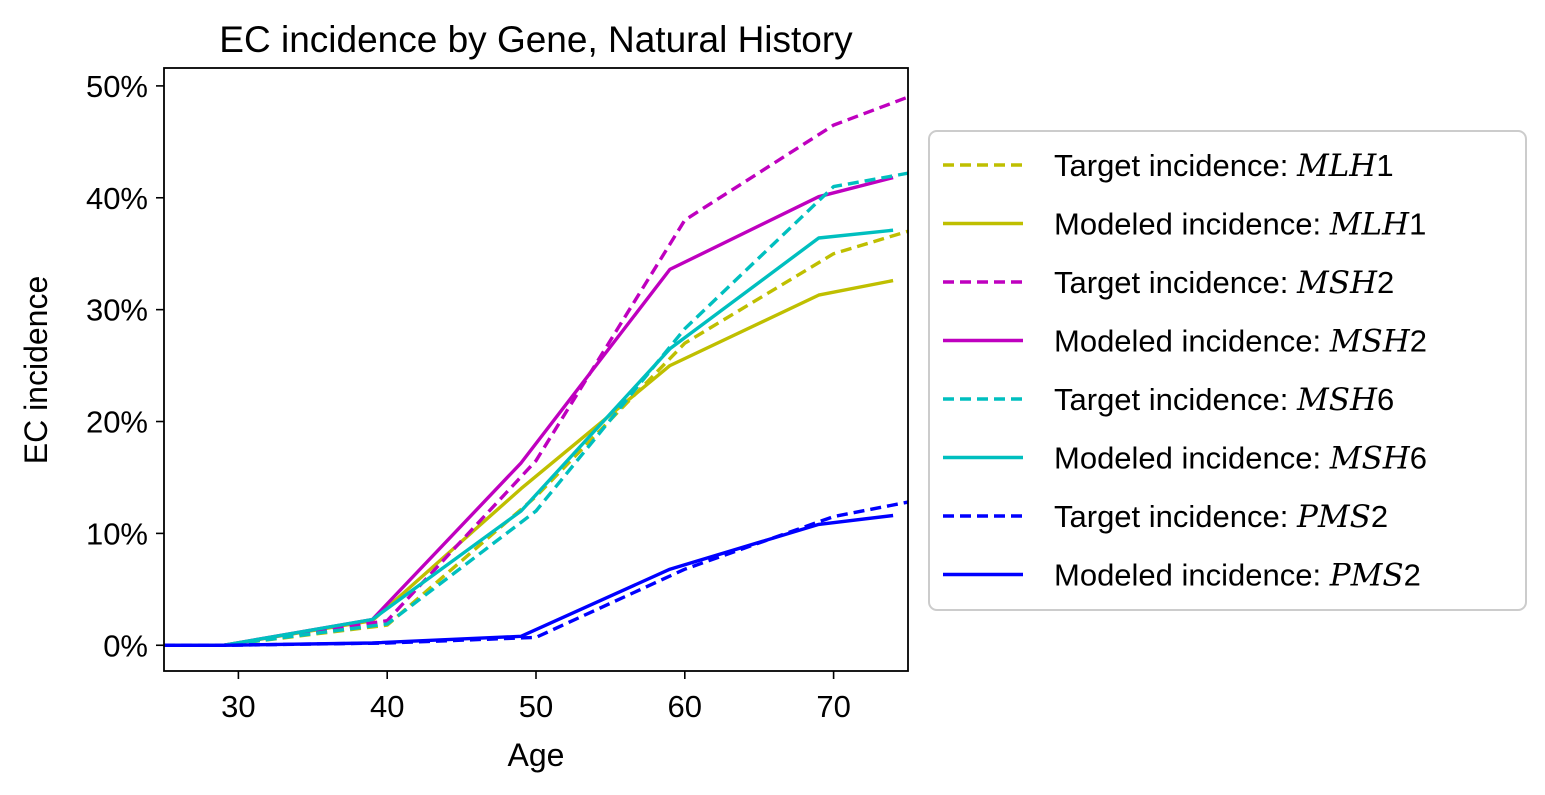  What do you see at coordinates (833, 706) in the screenshot?
I see `x-tick-label: 70` at bounding box center [833, 706].